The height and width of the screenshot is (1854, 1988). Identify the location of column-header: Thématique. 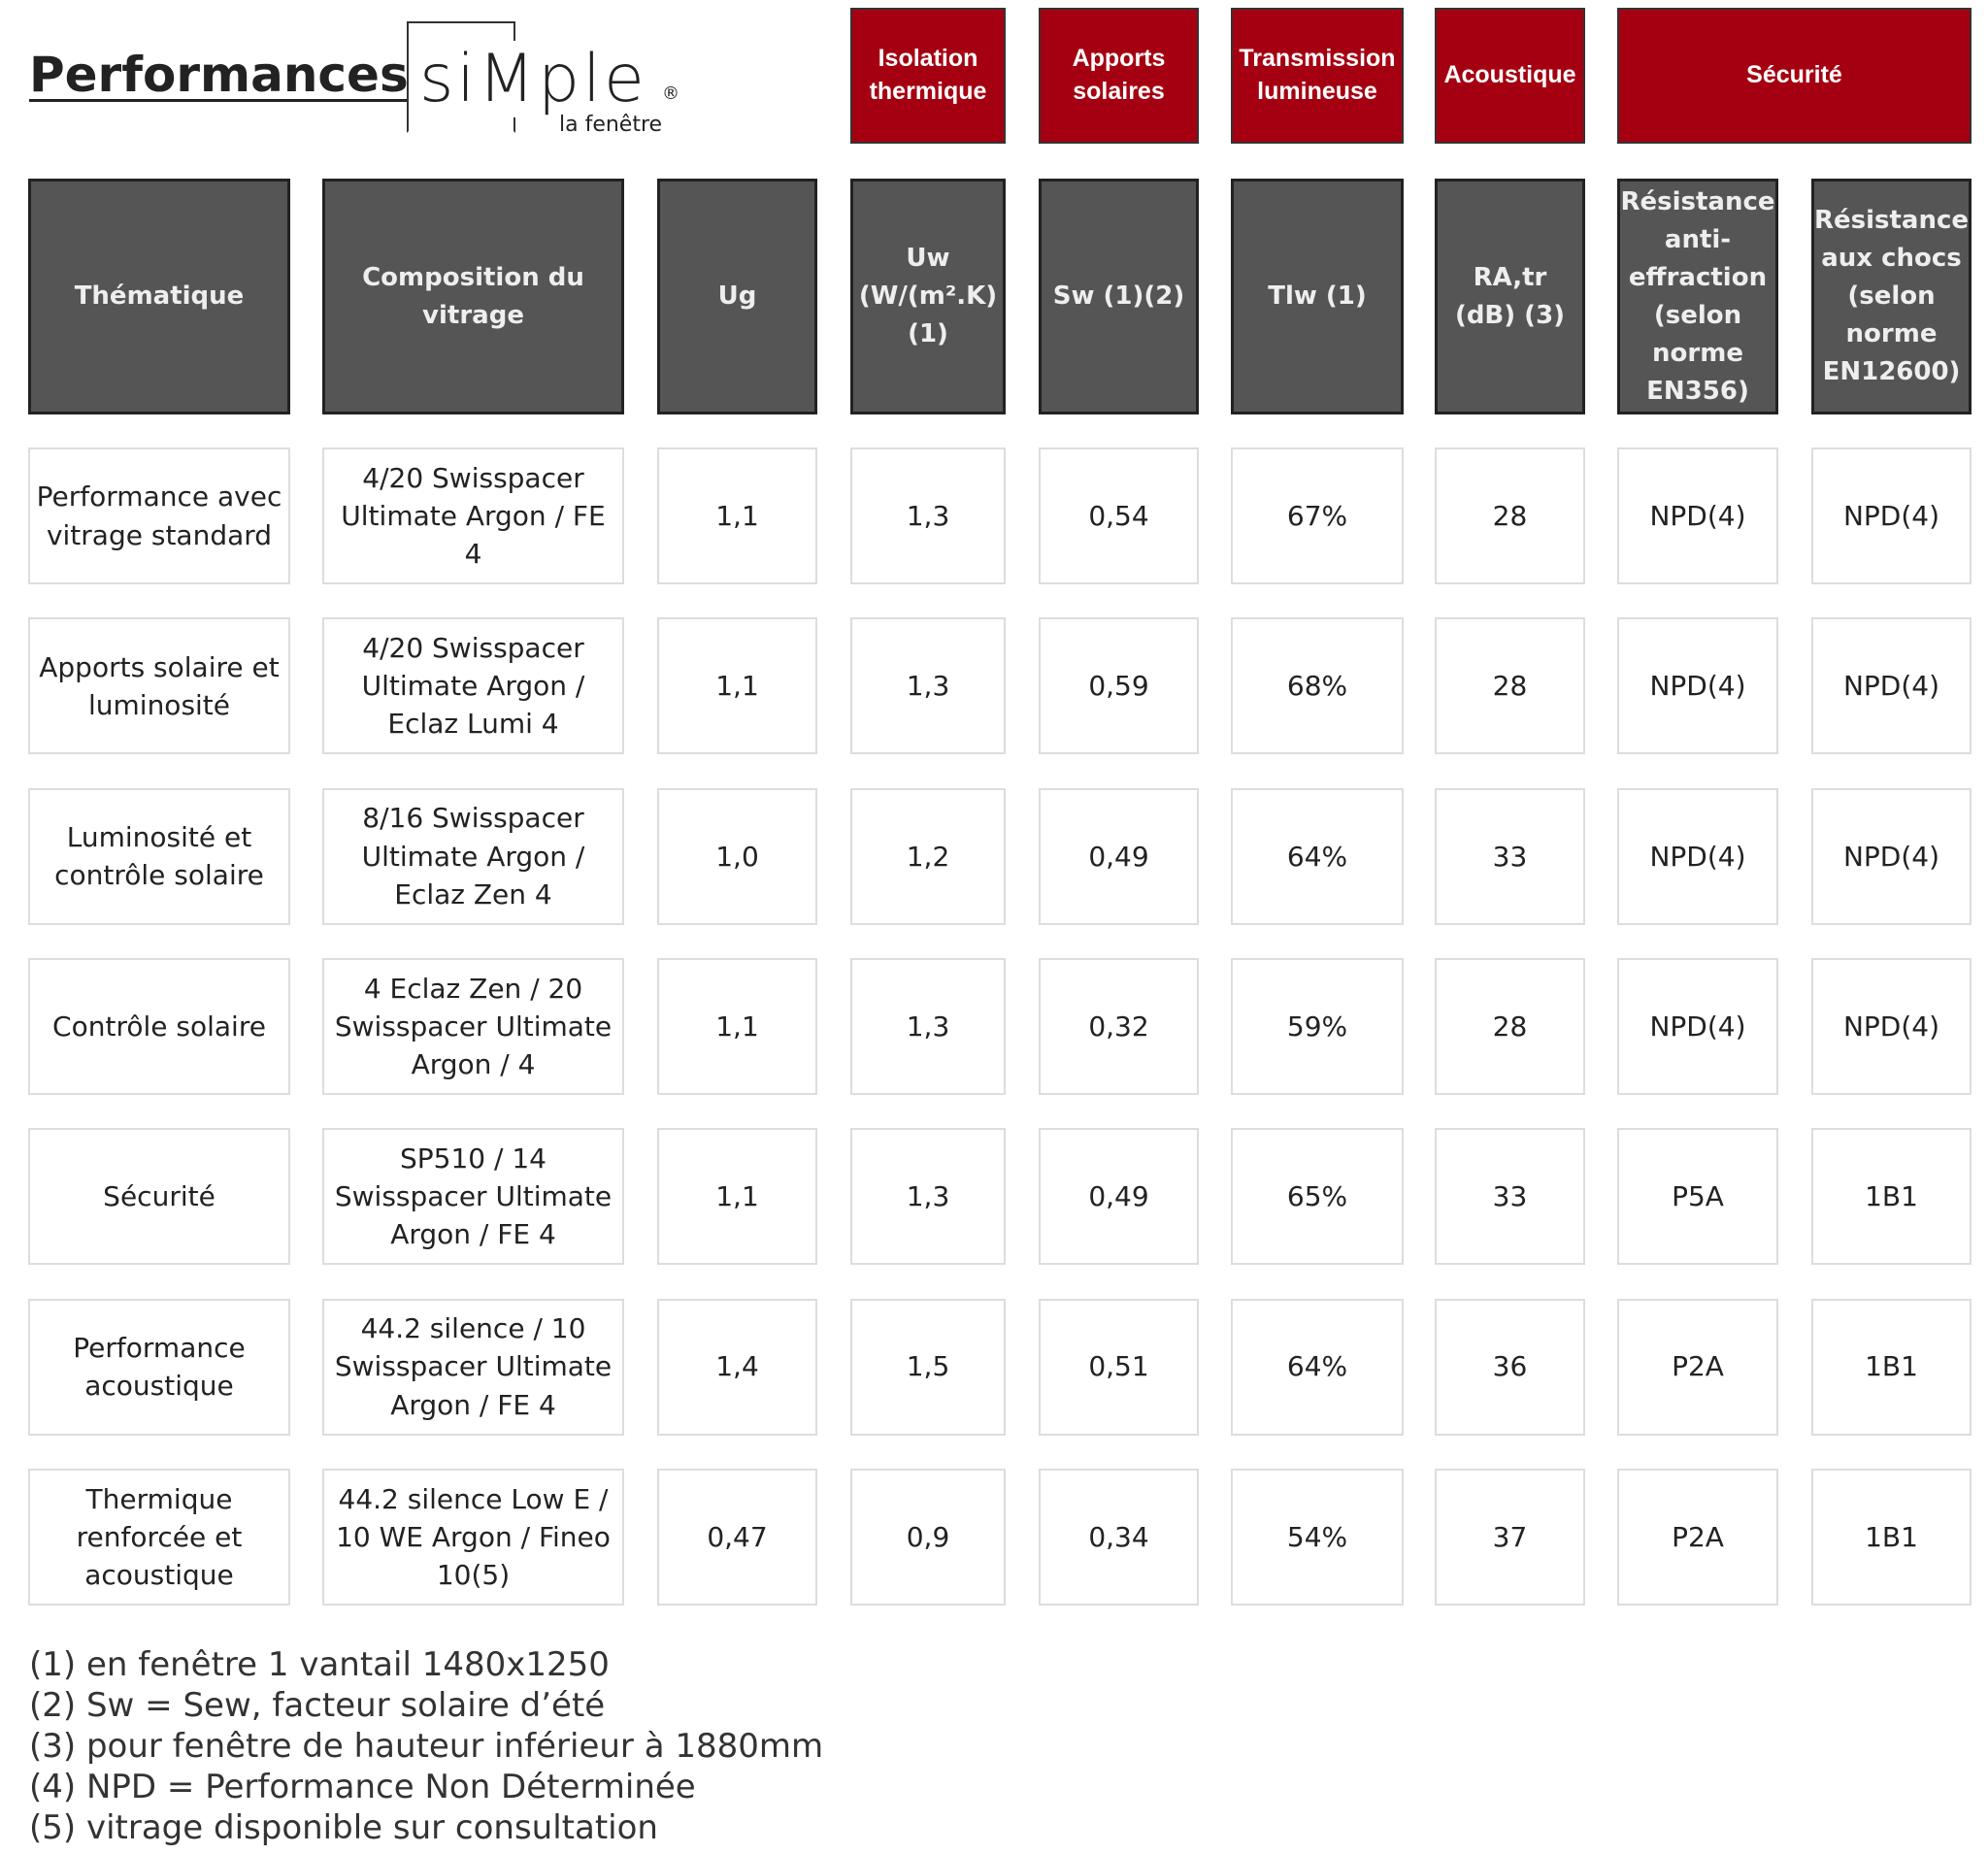
(159, 296).